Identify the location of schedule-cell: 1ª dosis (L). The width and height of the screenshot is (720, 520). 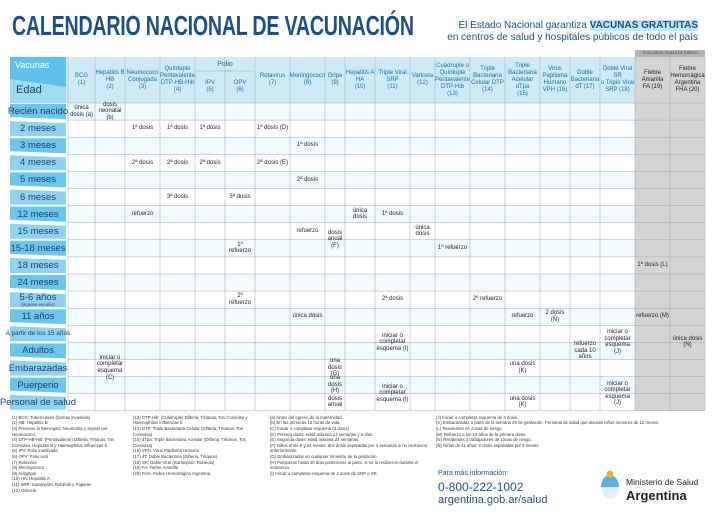
(652, 265).